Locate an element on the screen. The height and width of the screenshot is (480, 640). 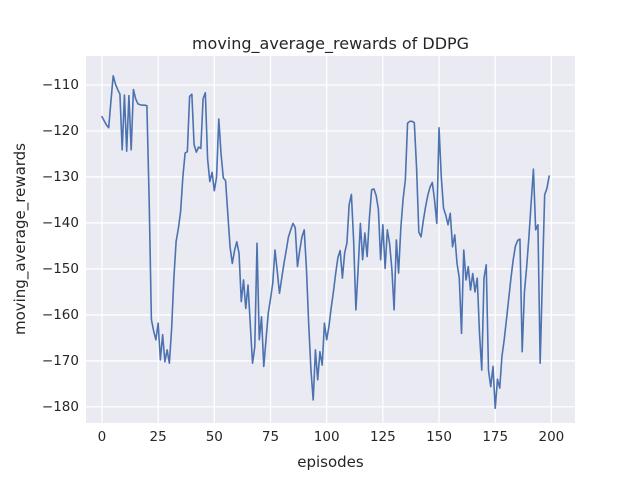
y-tick-label: −140 is located at coordinates (60, 222).